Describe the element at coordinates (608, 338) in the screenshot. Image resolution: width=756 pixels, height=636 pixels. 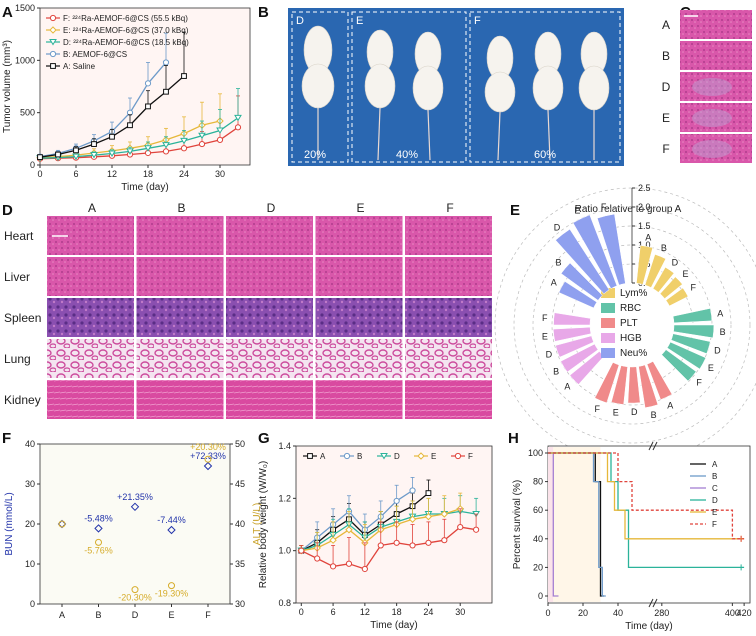
I see `polar-legend-swatch-HGB` at that location.